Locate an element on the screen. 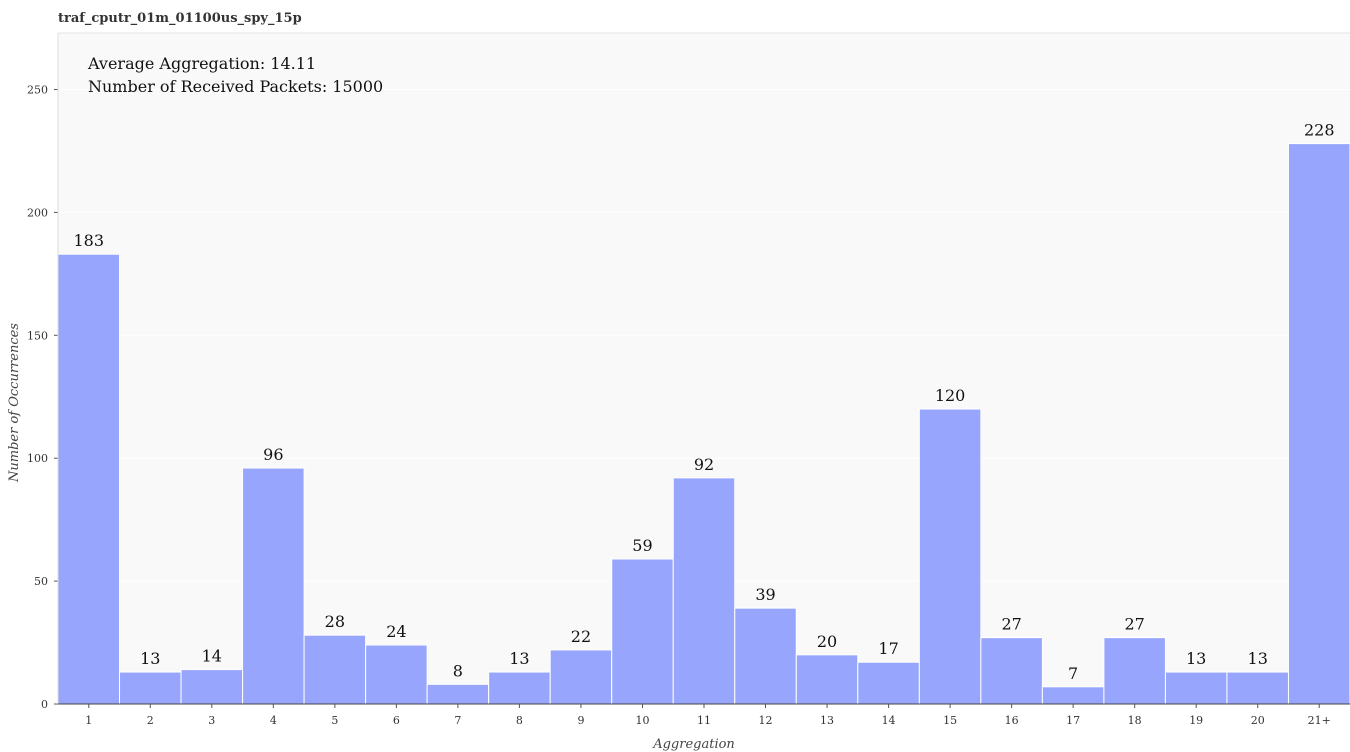 The height and width of the screenshot is (752, 1350). y-tick-label: 150 is located at coordinates (37, 335).